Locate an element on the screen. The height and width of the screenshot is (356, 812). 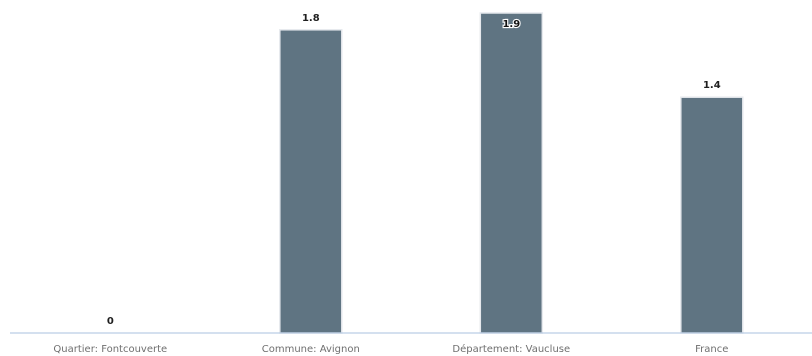
x-tick-label-3: France is located at coordinates (711, 349).